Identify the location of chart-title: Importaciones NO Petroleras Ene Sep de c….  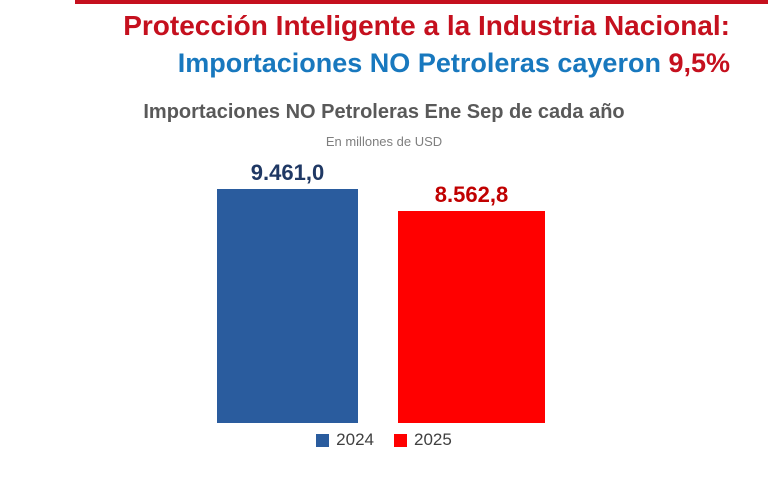
(384, 112).